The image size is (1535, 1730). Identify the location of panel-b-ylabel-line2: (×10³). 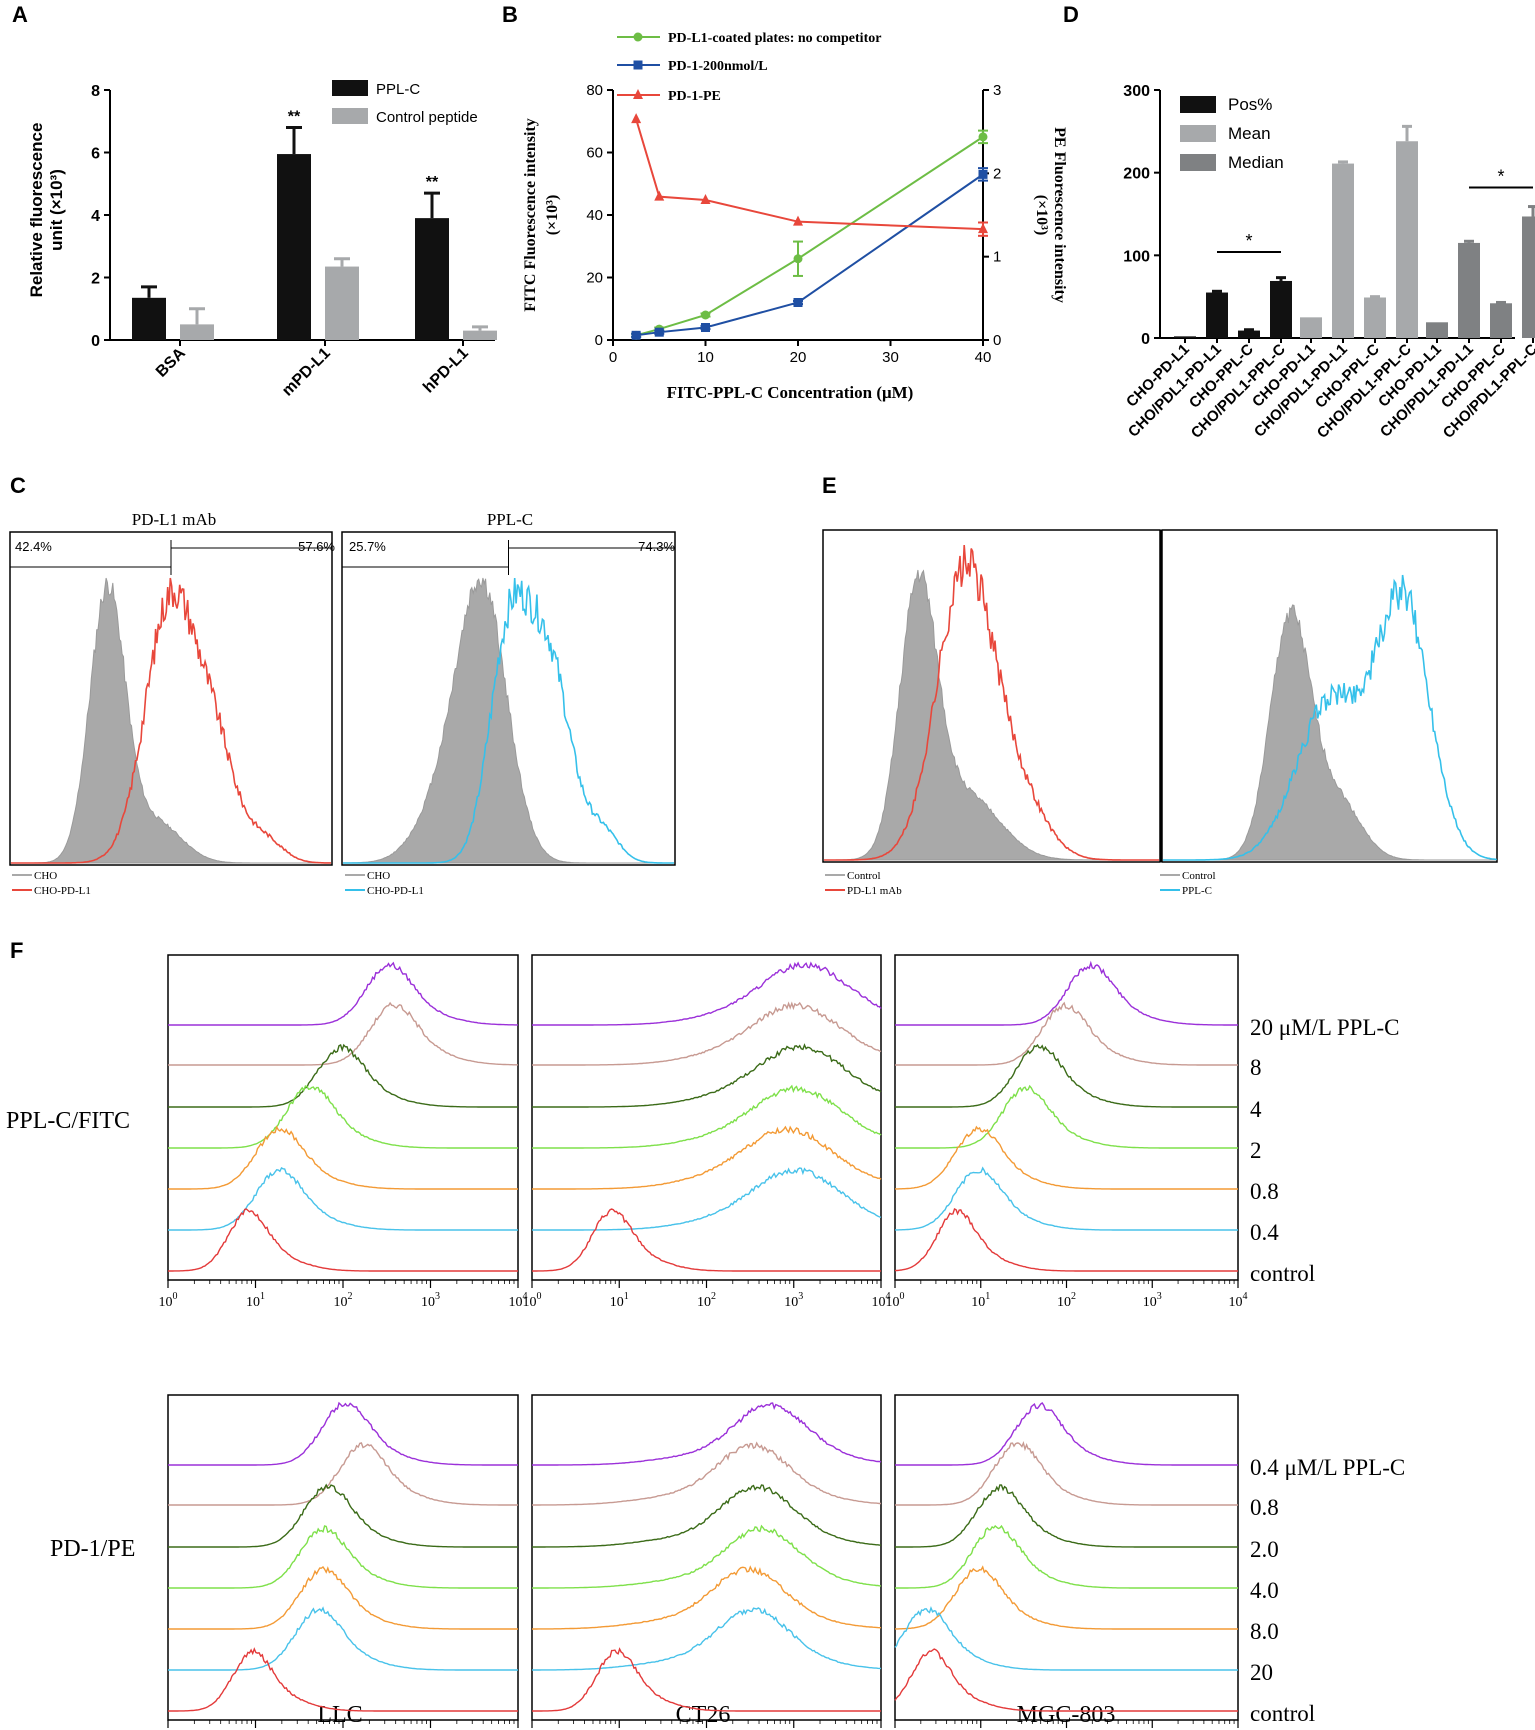
(552, 215).